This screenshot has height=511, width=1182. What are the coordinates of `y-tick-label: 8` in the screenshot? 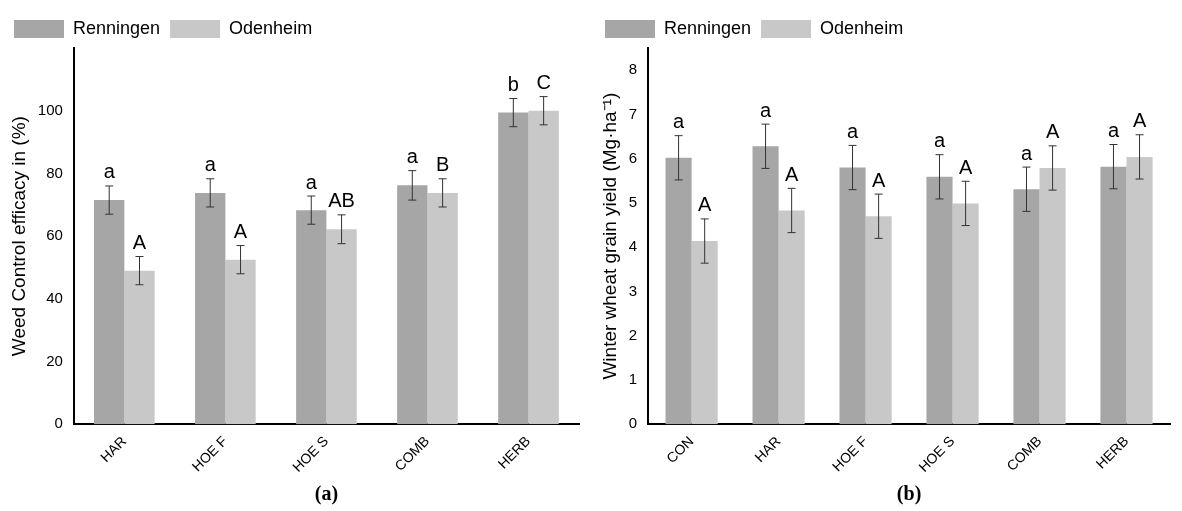 It's located at (633, 69).